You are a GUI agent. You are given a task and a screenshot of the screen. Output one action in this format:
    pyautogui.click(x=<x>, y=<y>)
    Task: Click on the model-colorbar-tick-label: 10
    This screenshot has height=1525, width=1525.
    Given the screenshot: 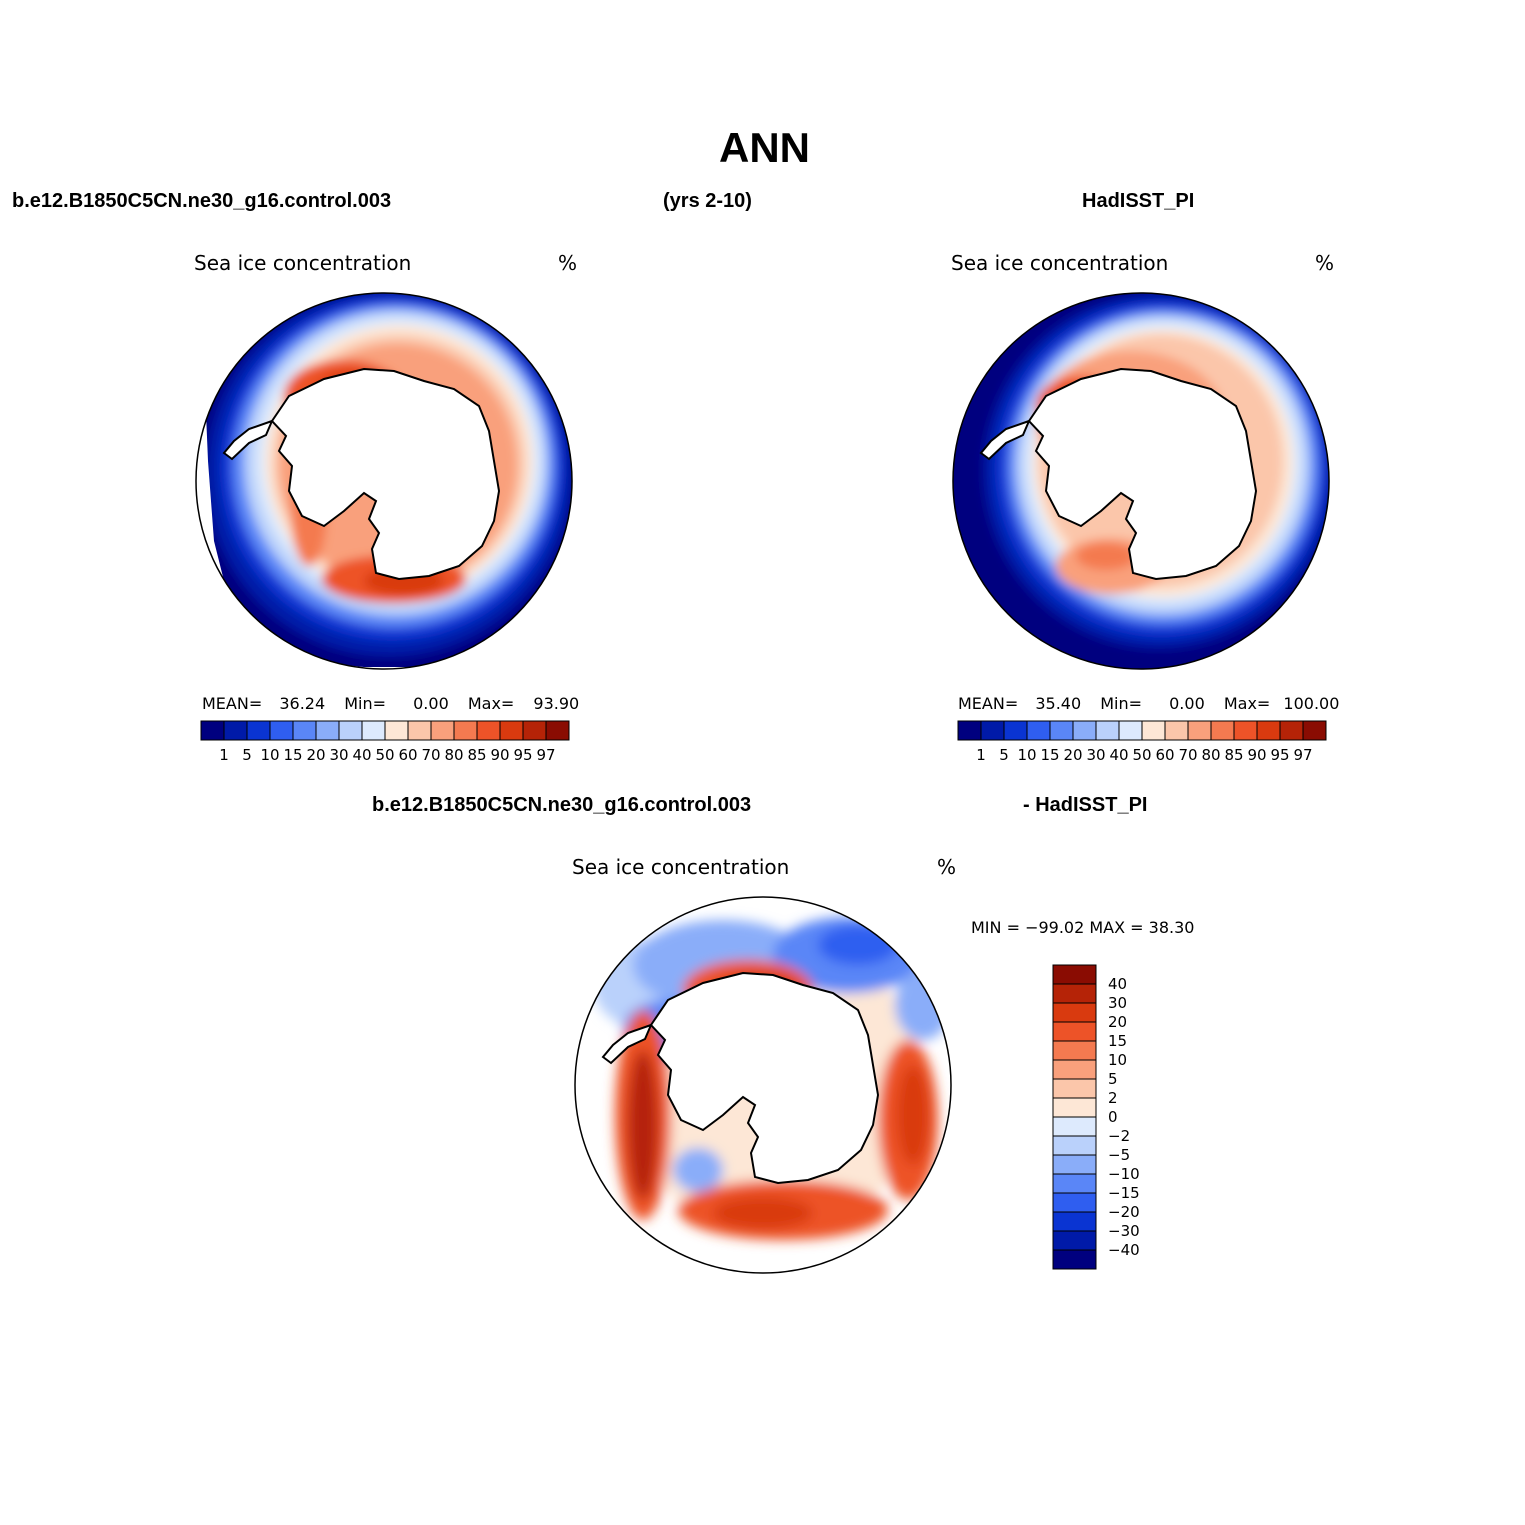 What is the action you would take?
    pyautogui.click(x=269, y=755)
    